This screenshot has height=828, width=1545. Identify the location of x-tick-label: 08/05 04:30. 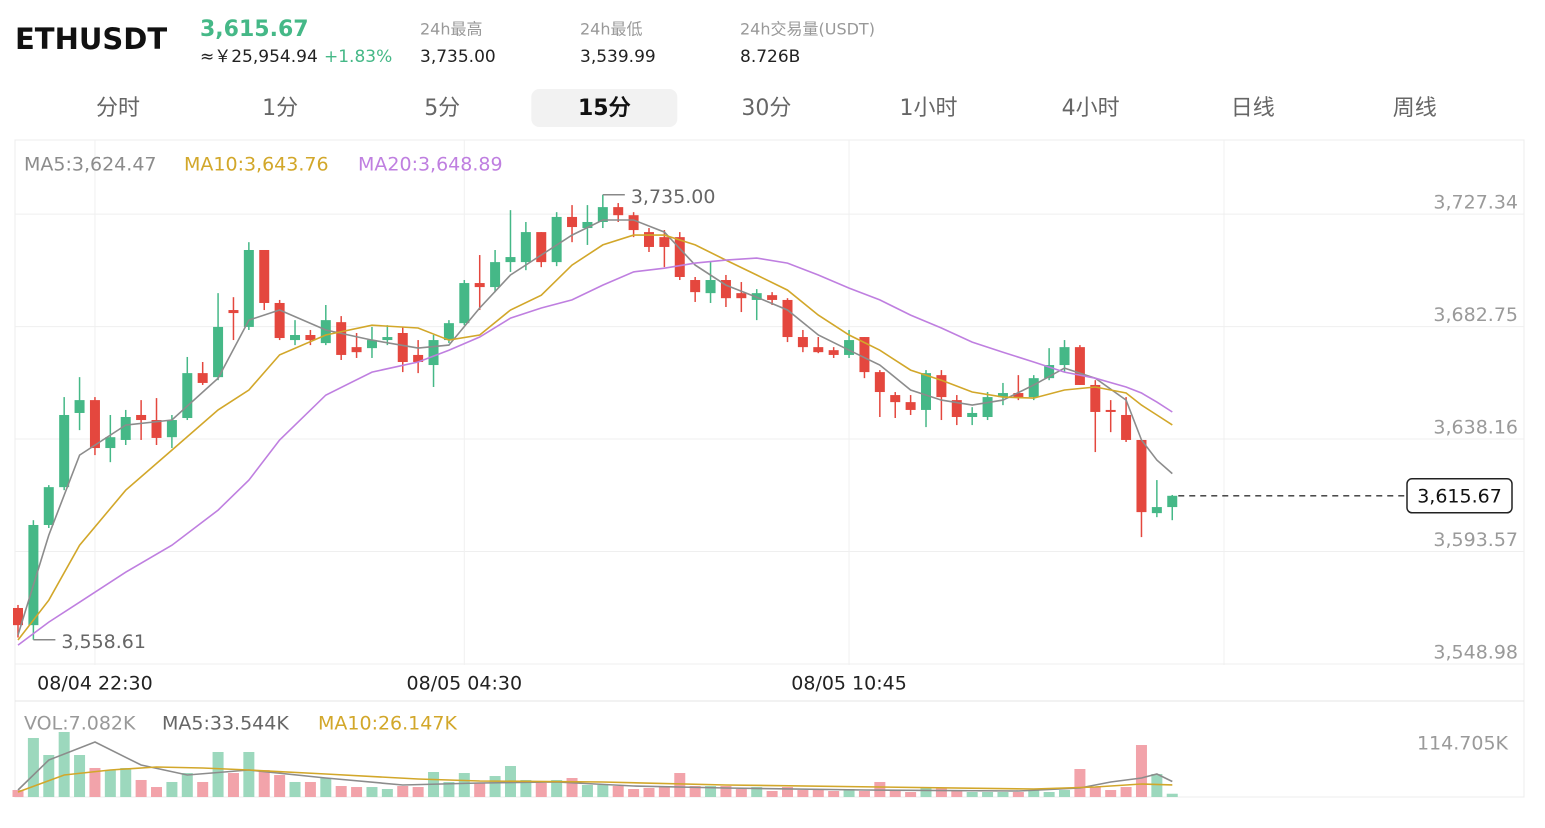
(465, 684).